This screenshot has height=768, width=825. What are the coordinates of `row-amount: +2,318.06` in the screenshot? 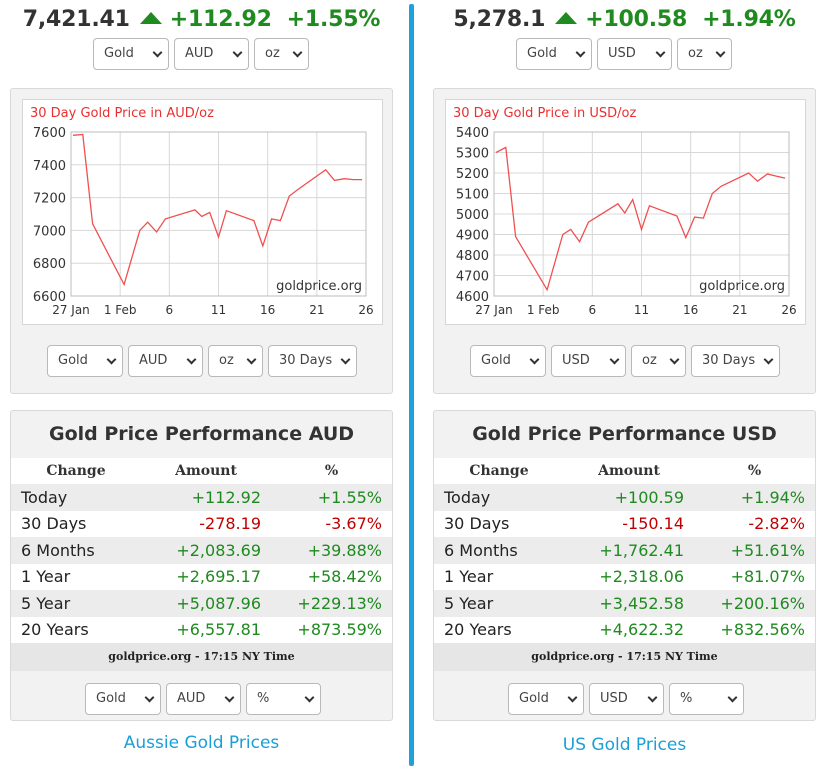 It's located at (641, 577).